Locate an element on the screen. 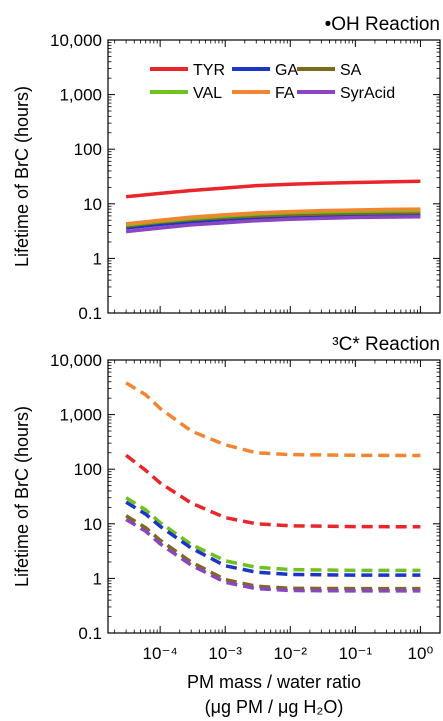 The height and width of the screenshot is (721, 443). series-line-val is located at coordinates (273, 534).